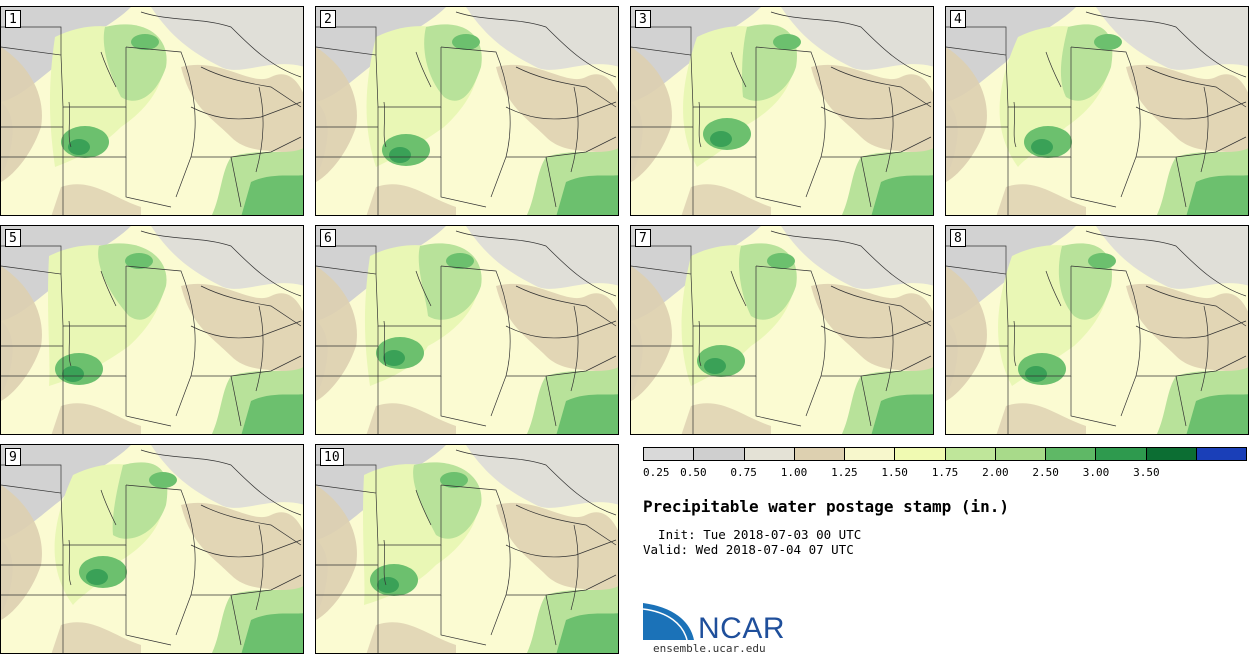  What do you see at coordinates (1096, 472) in the screenshot?
I see `colorbar-tick-label: 3.00` at bounding box center [1096, 472].